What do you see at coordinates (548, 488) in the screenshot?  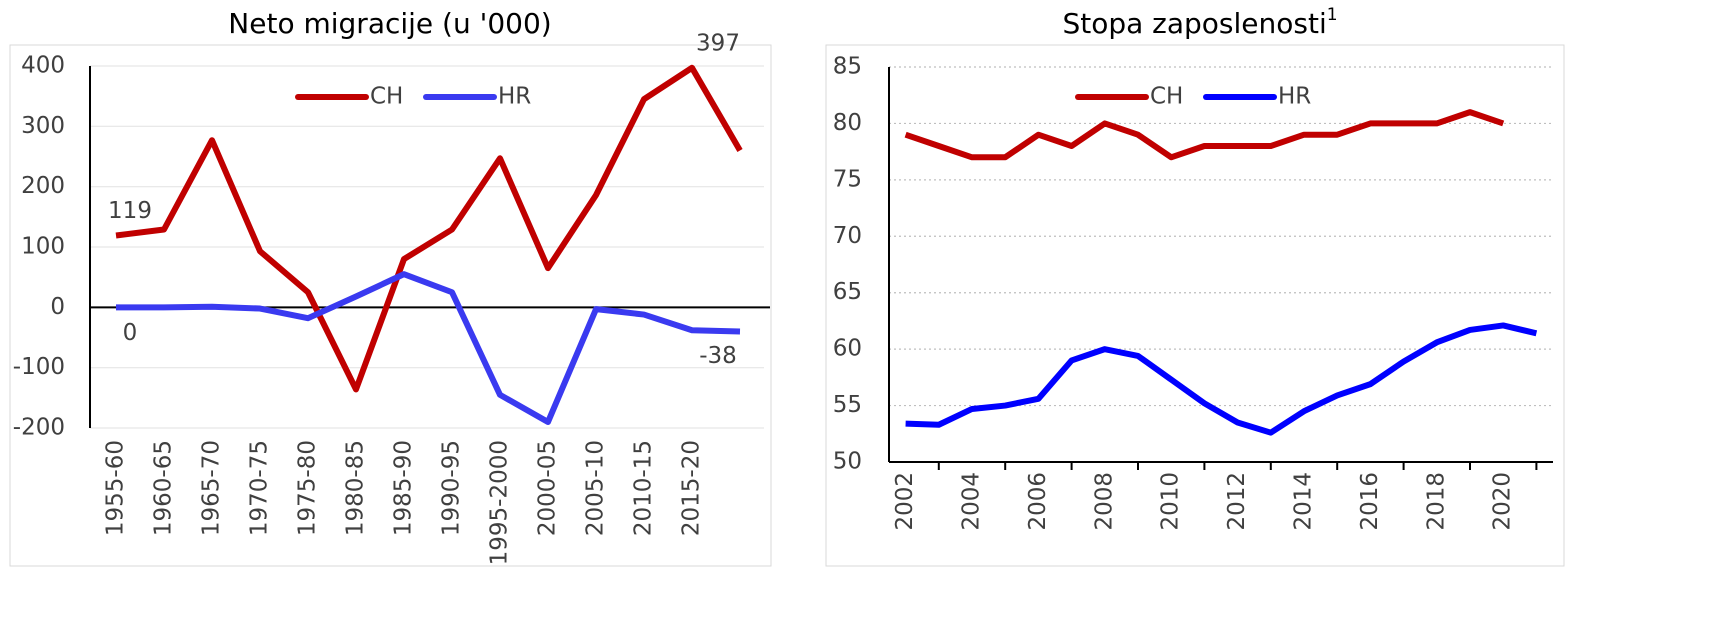 I see `x-tick-label: 2000-05` at bounding box center [548, 488].